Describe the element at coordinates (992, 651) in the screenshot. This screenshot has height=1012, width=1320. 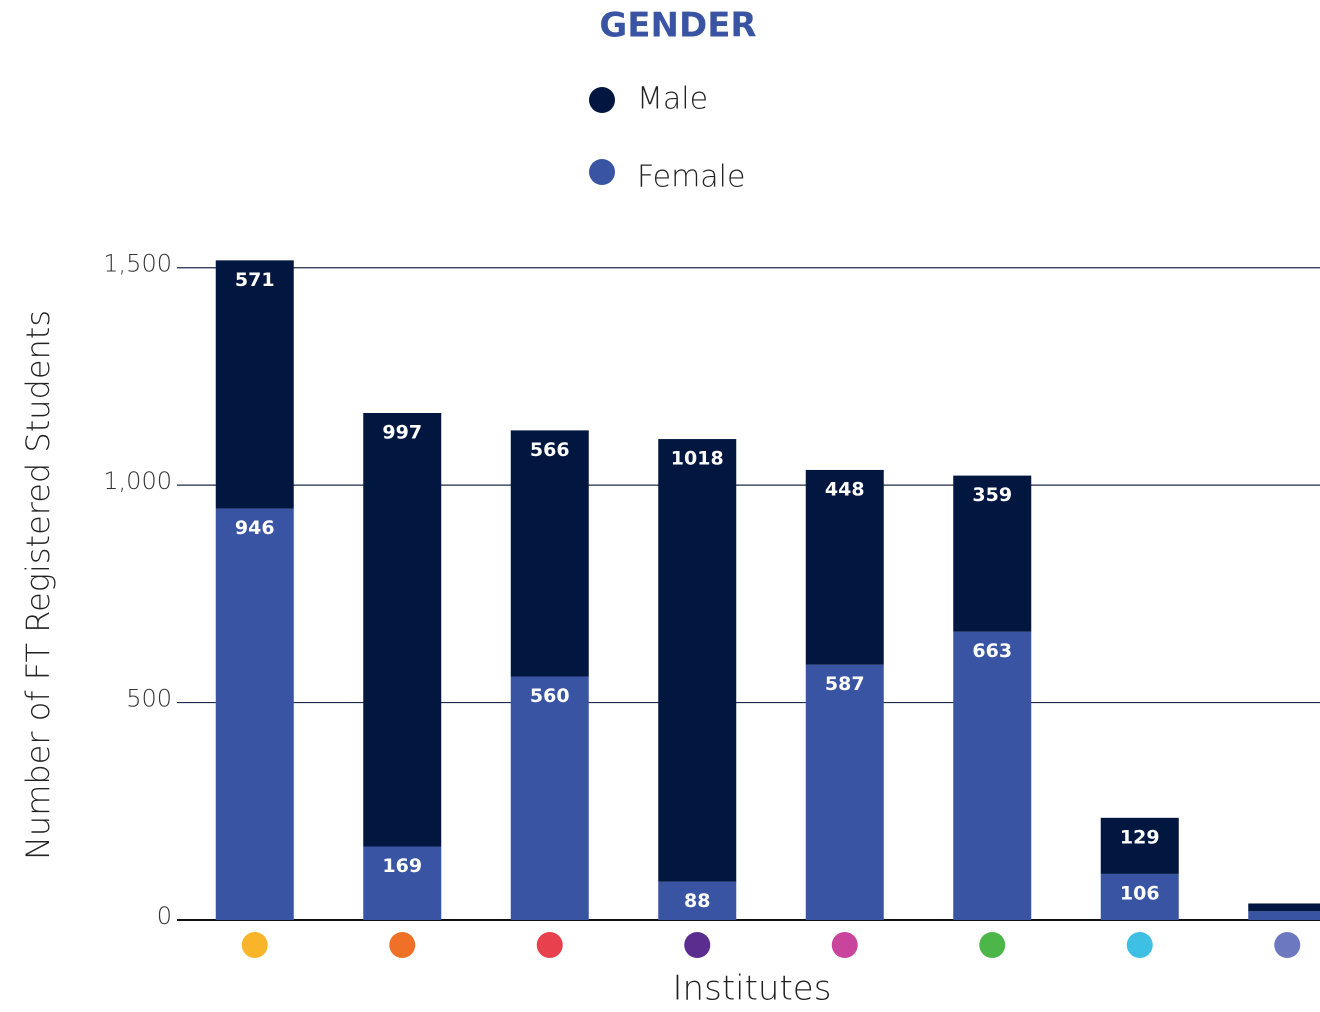
I see `data-label: 663` at that location.